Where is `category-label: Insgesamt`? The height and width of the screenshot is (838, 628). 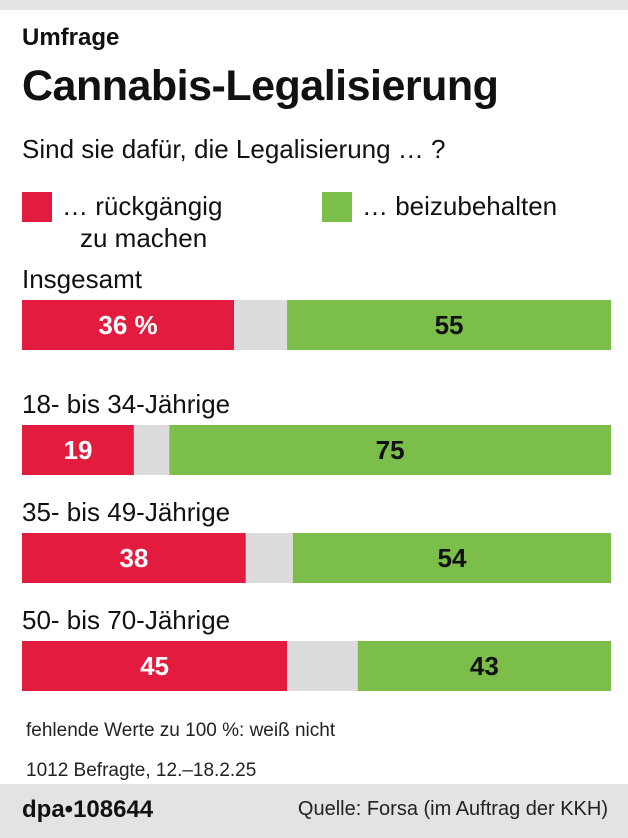
category-label: Insgesamt is located at coordinates (82, 279).